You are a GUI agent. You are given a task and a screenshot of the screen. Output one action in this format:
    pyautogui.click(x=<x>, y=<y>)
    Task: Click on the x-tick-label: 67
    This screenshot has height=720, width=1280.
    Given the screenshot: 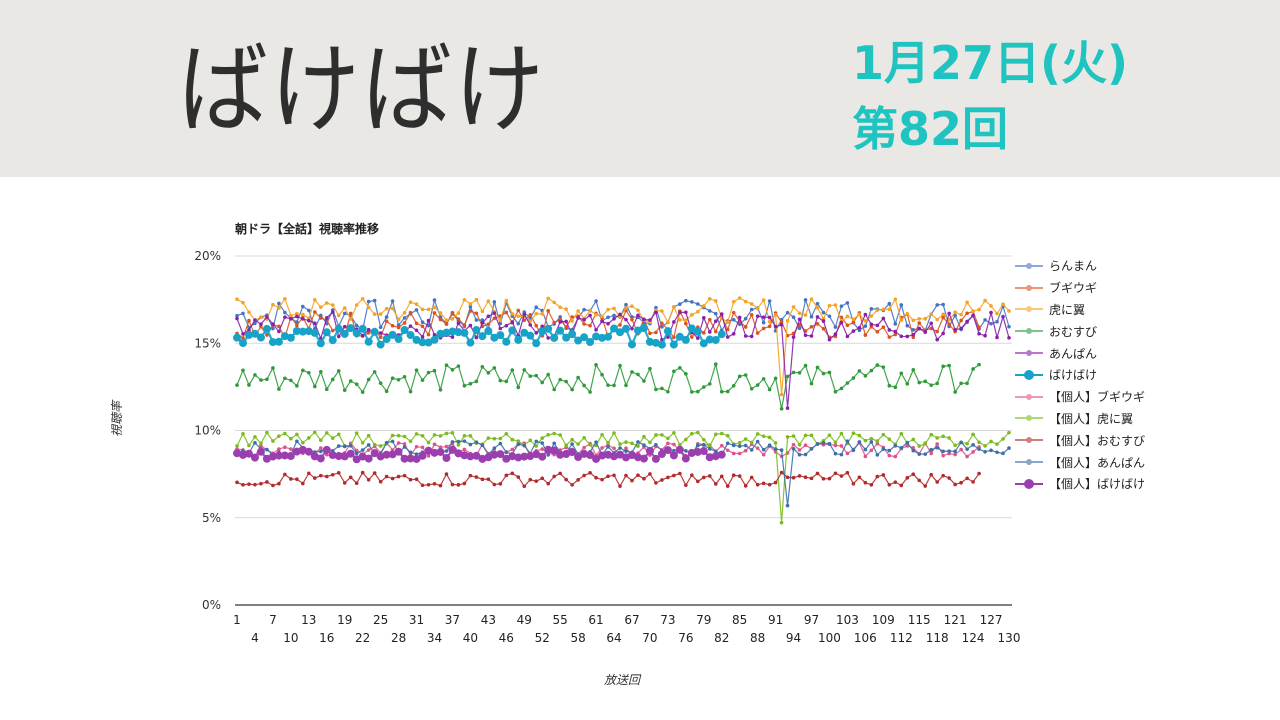 What is the action you would take?
    pyautogui.click(x=631, y=620)
    